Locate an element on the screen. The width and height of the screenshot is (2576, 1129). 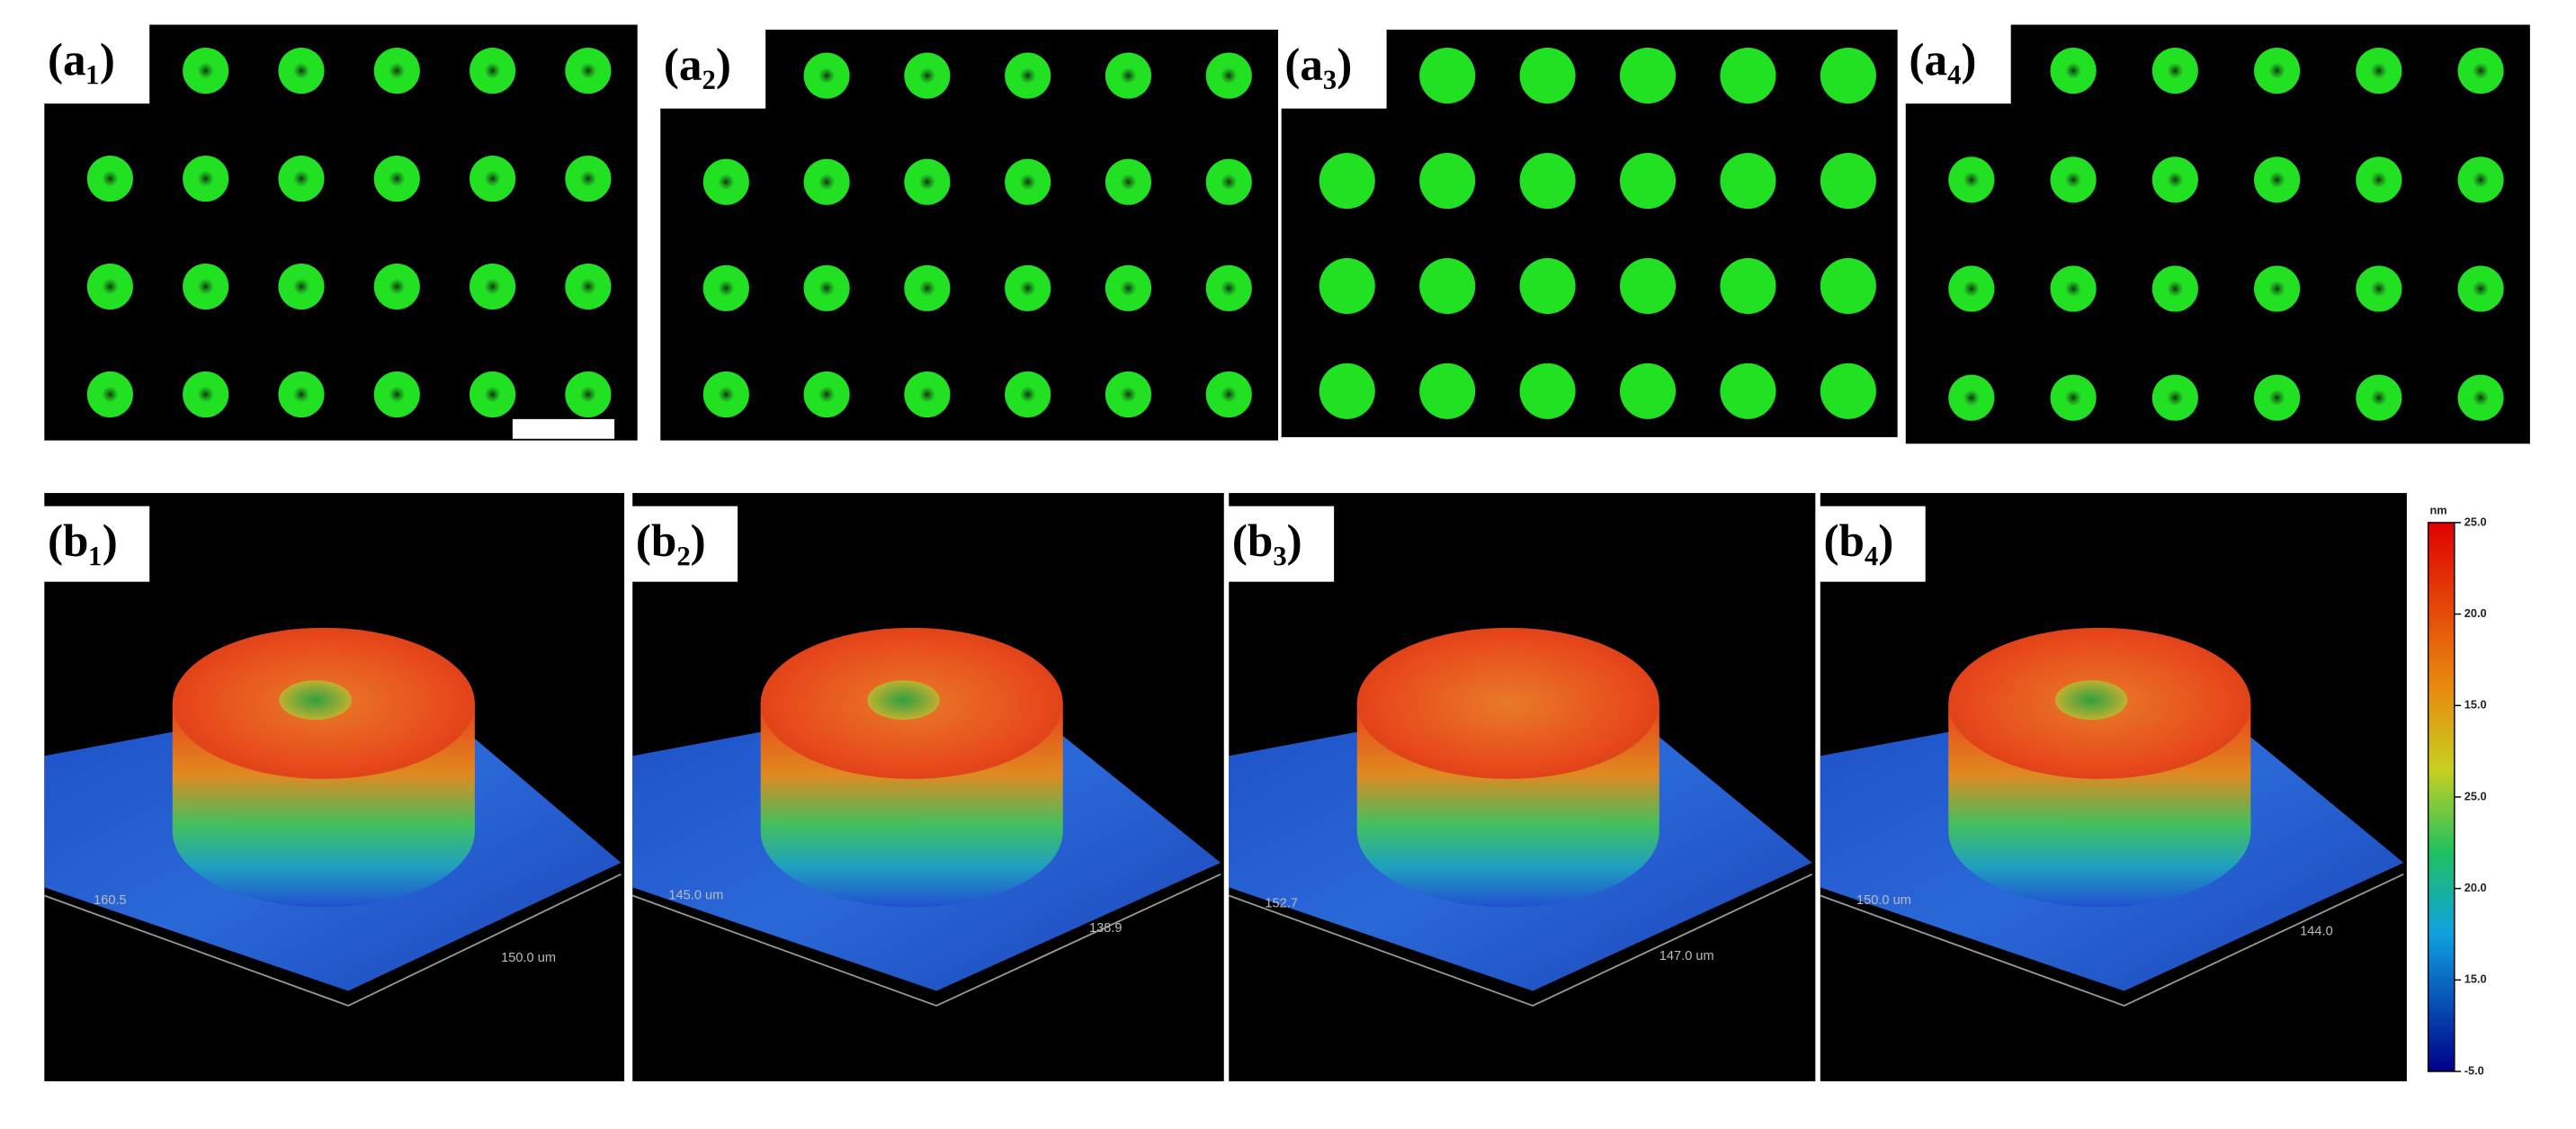
colorbar-label: 25.0 is located at coordinates (2475, 521).